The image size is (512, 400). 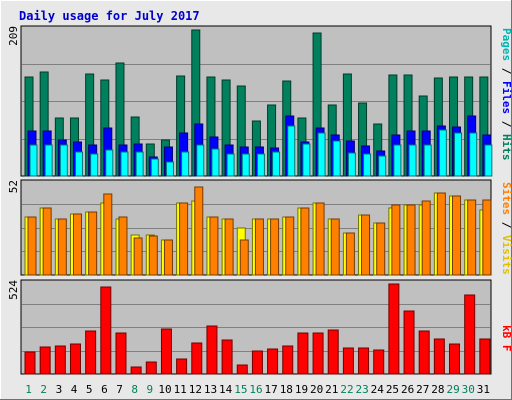 What do you see at coordinates (506, 228) in the screenshot?
I see `panel2-legend: Sites / Visits` at bounding box center [506, 228].